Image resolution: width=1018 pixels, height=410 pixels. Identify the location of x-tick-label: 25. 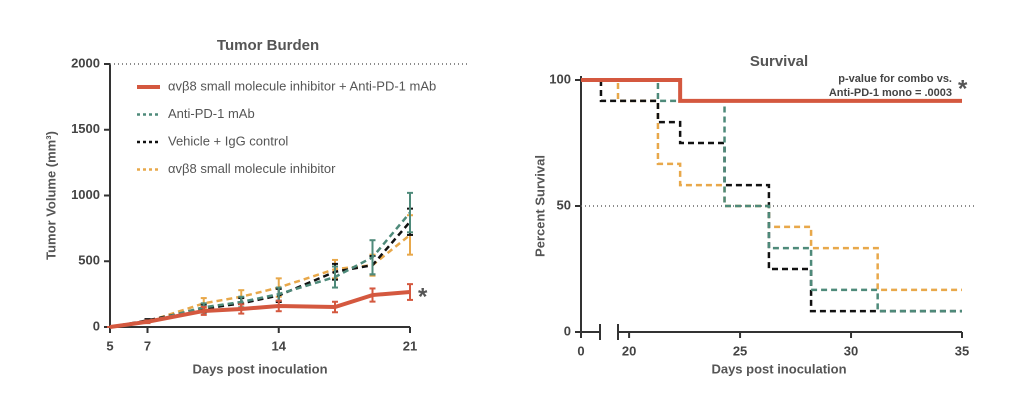
(740, 350).